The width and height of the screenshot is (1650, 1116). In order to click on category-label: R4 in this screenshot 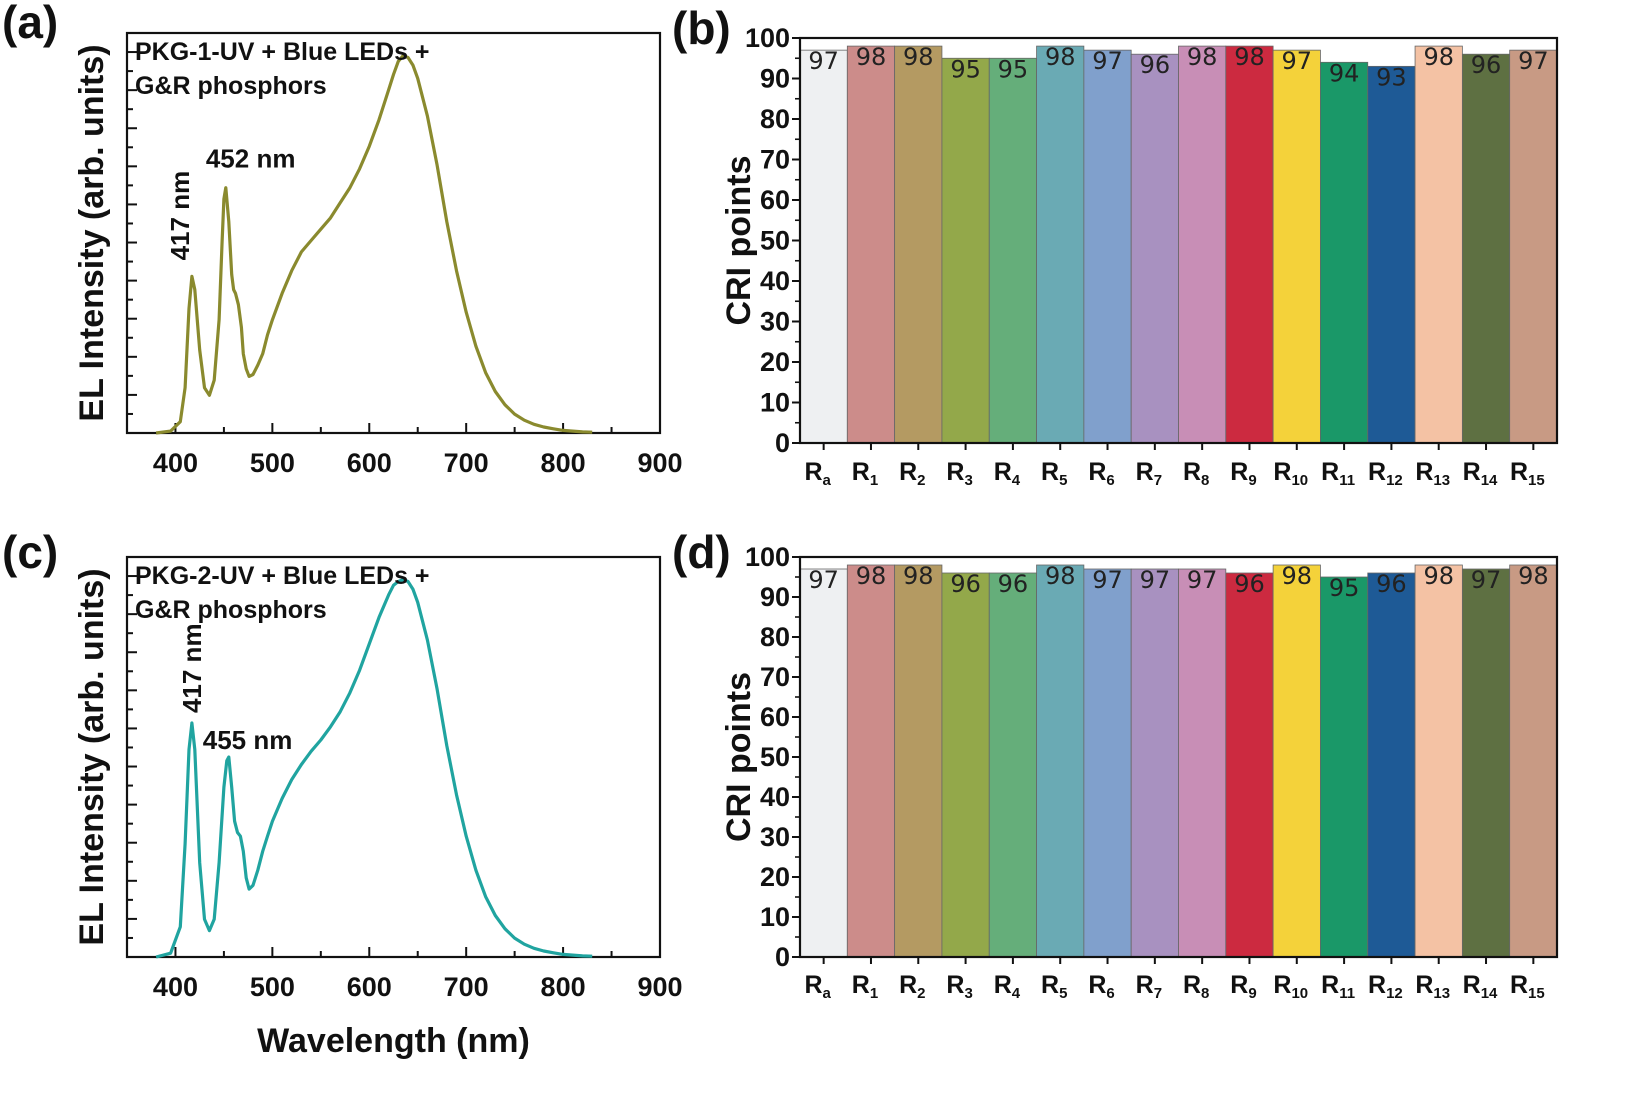, I will do `click(1007, 986)`.